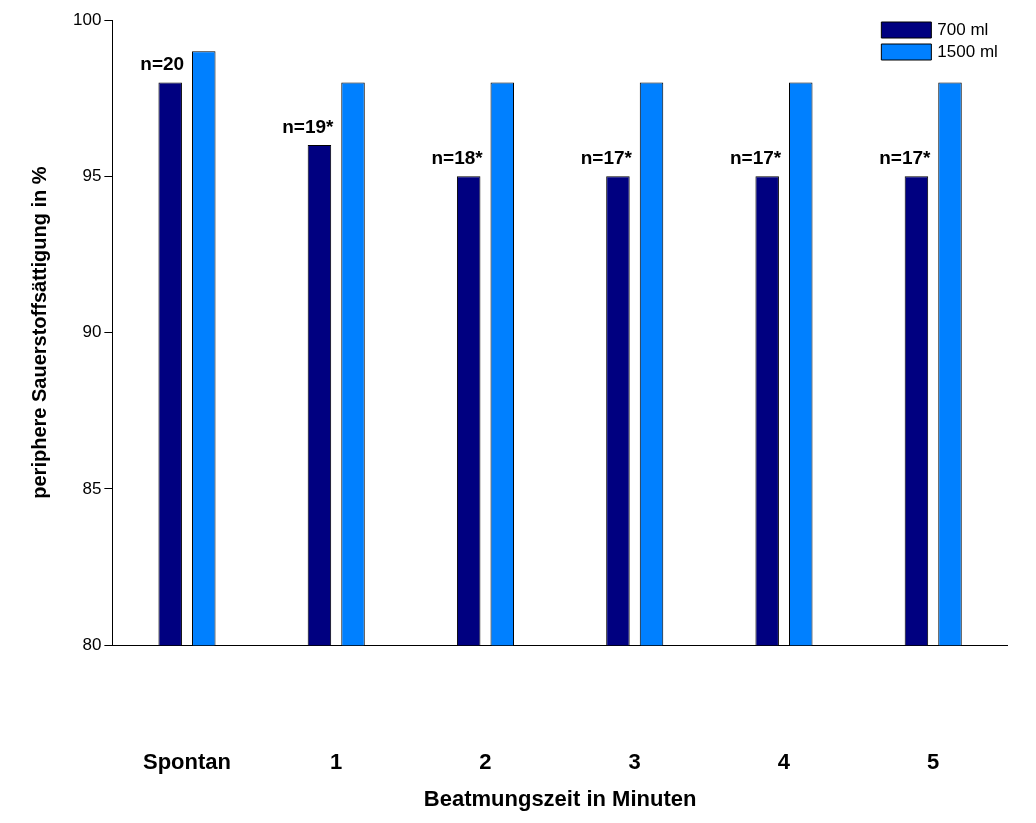 The height and width of the screenshot is (823, 1036). What do you see at coordinates (560, 798) in the screenshot?
I see `x-axis-title: Beatmungszeit in Minuten` at bounding box center [560, 798].